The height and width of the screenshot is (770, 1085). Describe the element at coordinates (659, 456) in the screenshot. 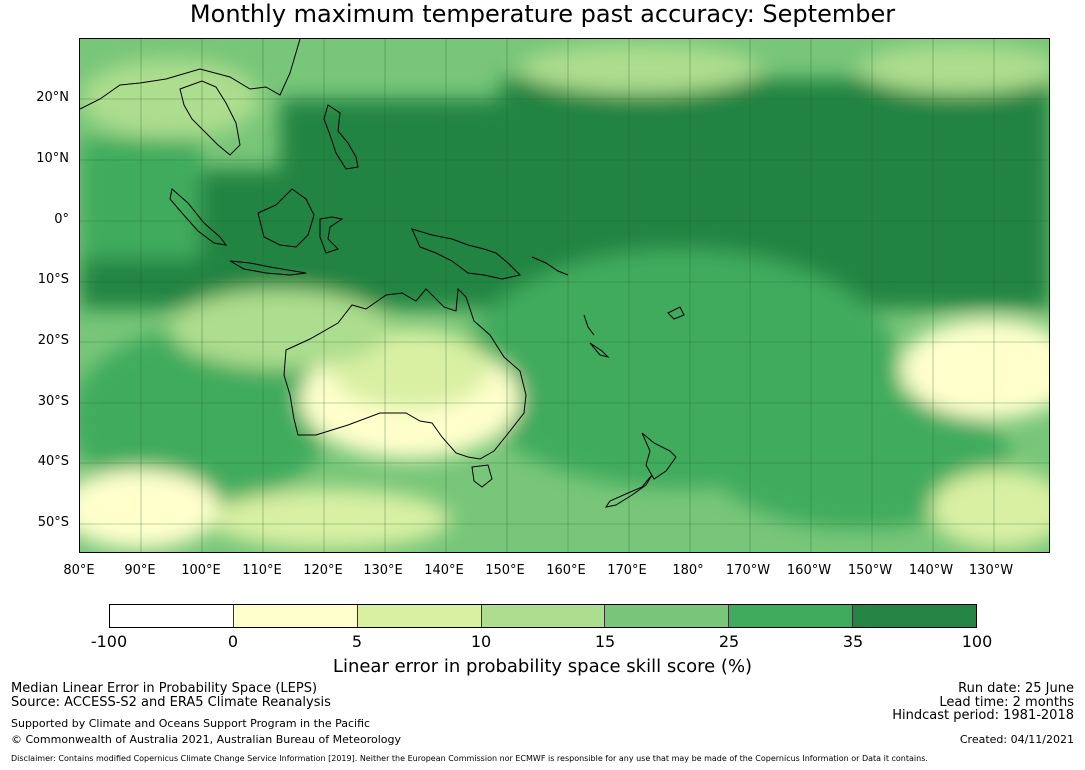

I see `new-zealand-north-island` at that location.